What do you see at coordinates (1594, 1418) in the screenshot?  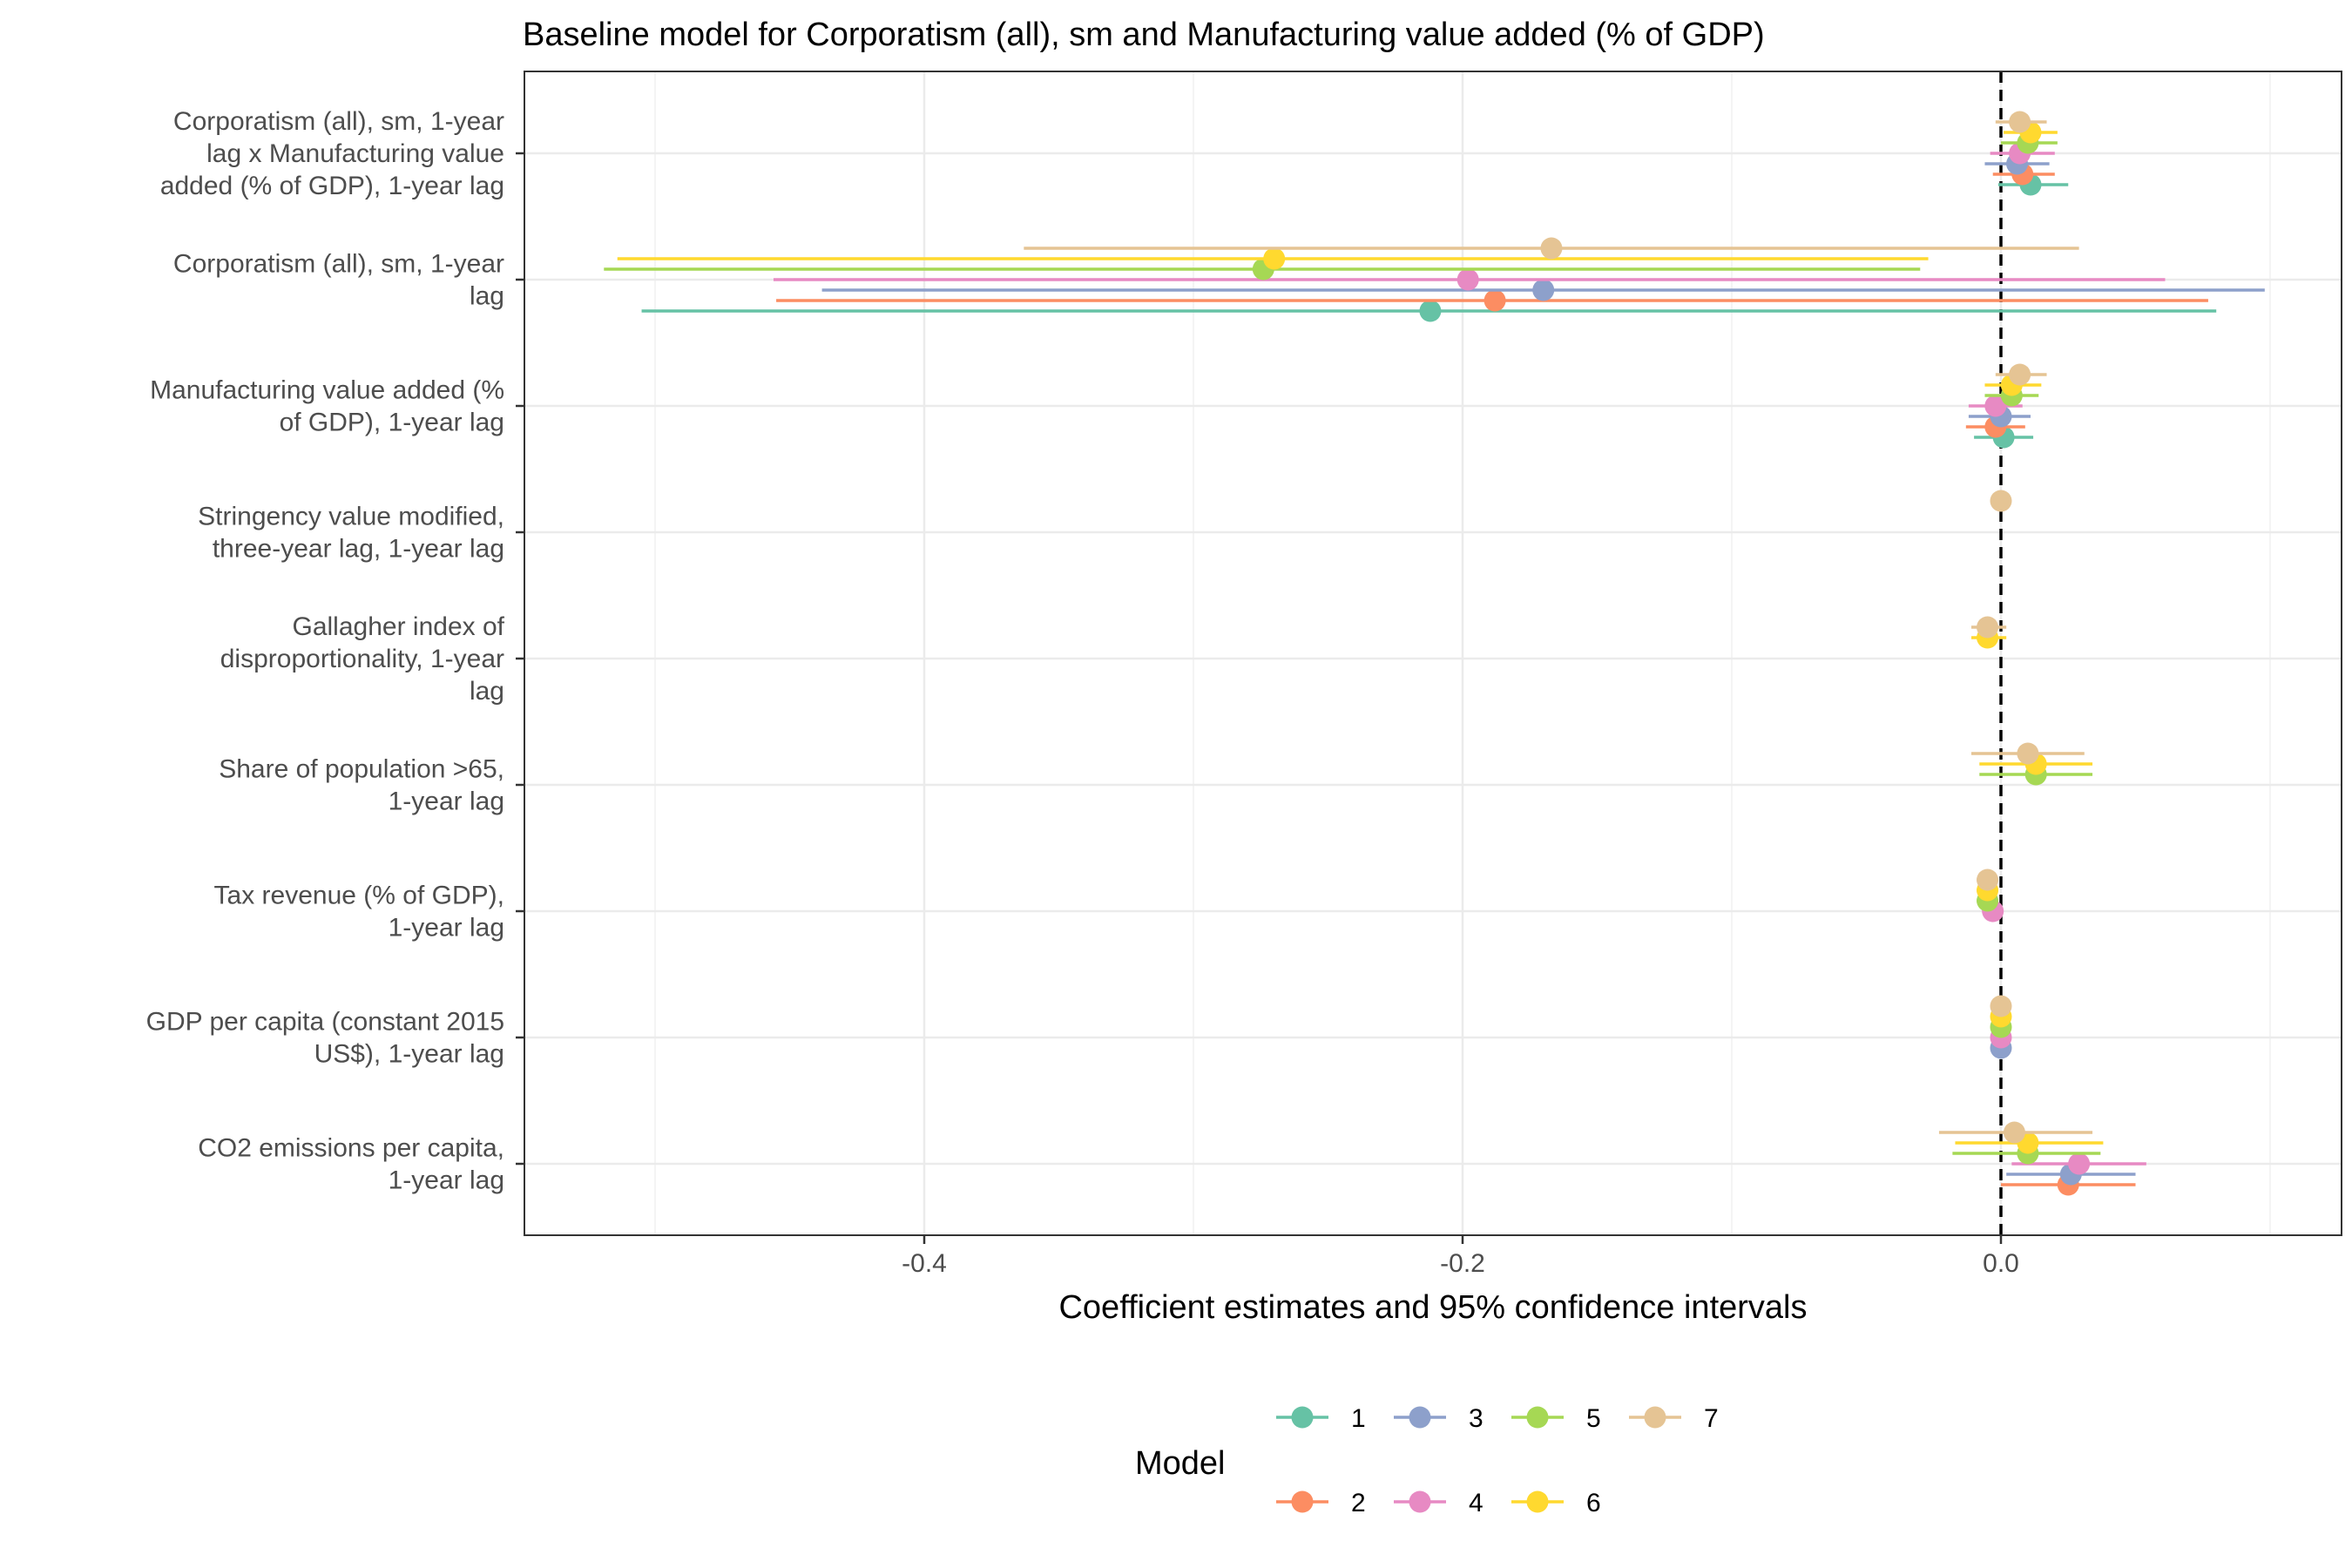 I see `legend-label: 5` at bounding box center [1594, 1418].